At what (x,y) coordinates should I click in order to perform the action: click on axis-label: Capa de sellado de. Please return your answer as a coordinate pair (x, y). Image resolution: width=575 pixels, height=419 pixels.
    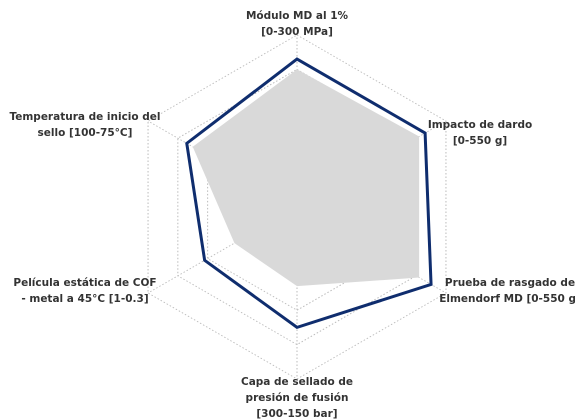
    Looking at the image, I should click on (297, 382).